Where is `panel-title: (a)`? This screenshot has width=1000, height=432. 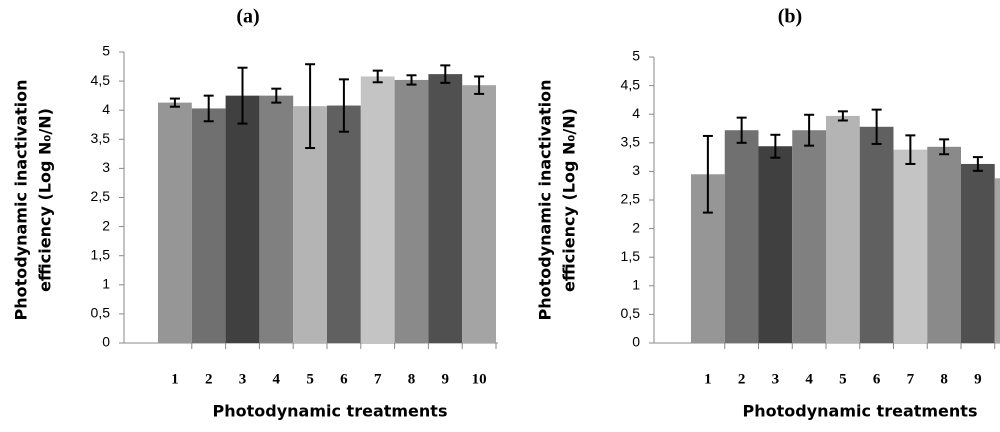 panel-title: (a) is located at coordinates (247, 17).